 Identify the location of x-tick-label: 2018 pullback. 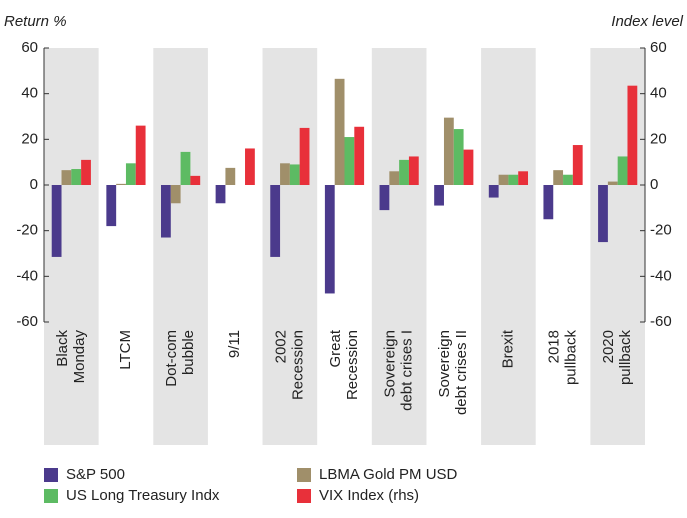
(563, 358).